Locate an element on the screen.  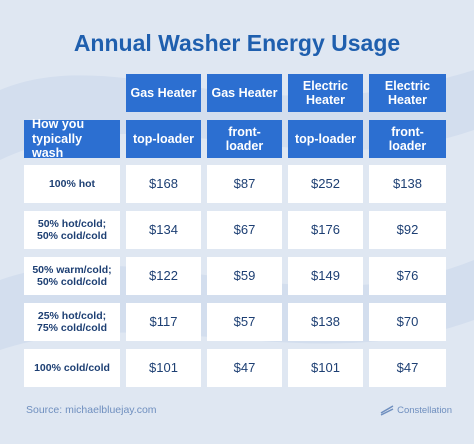
logo: Constellation is located at coordinates (416, 410).